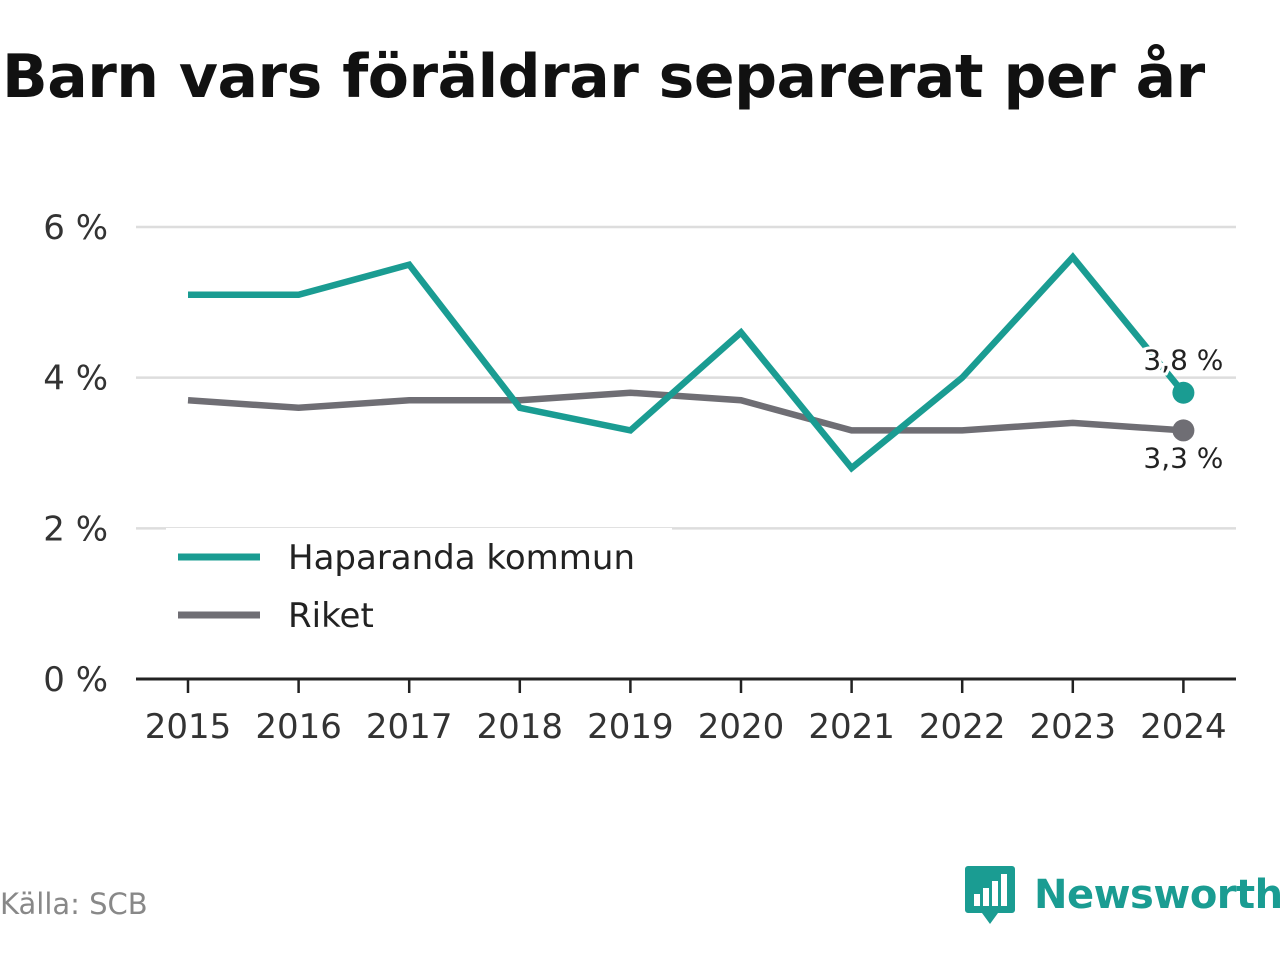  Describe the element at coordinates (962, 727) in the screenshot. I see `x-tick-label: 2022` at that location.